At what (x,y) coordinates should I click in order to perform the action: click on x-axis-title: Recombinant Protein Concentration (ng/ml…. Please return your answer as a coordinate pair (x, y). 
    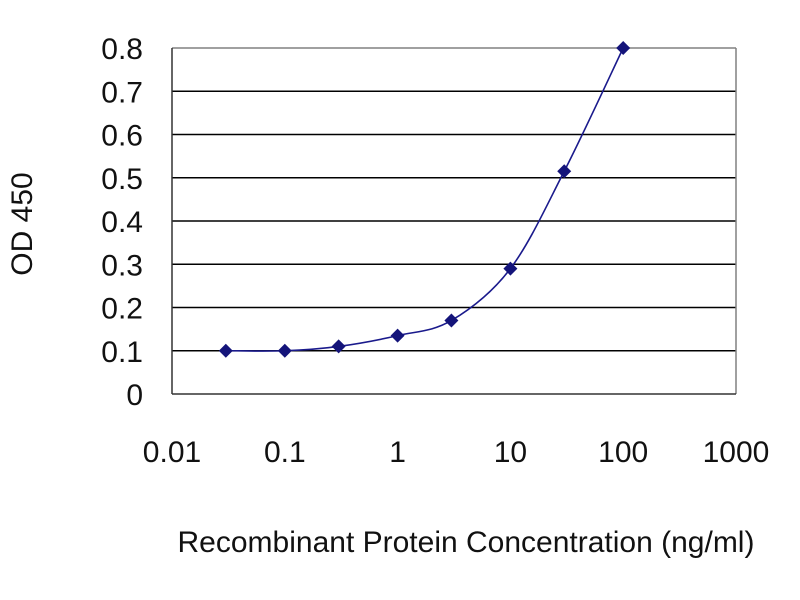
    Looking at the image, I should click on (466, 542).